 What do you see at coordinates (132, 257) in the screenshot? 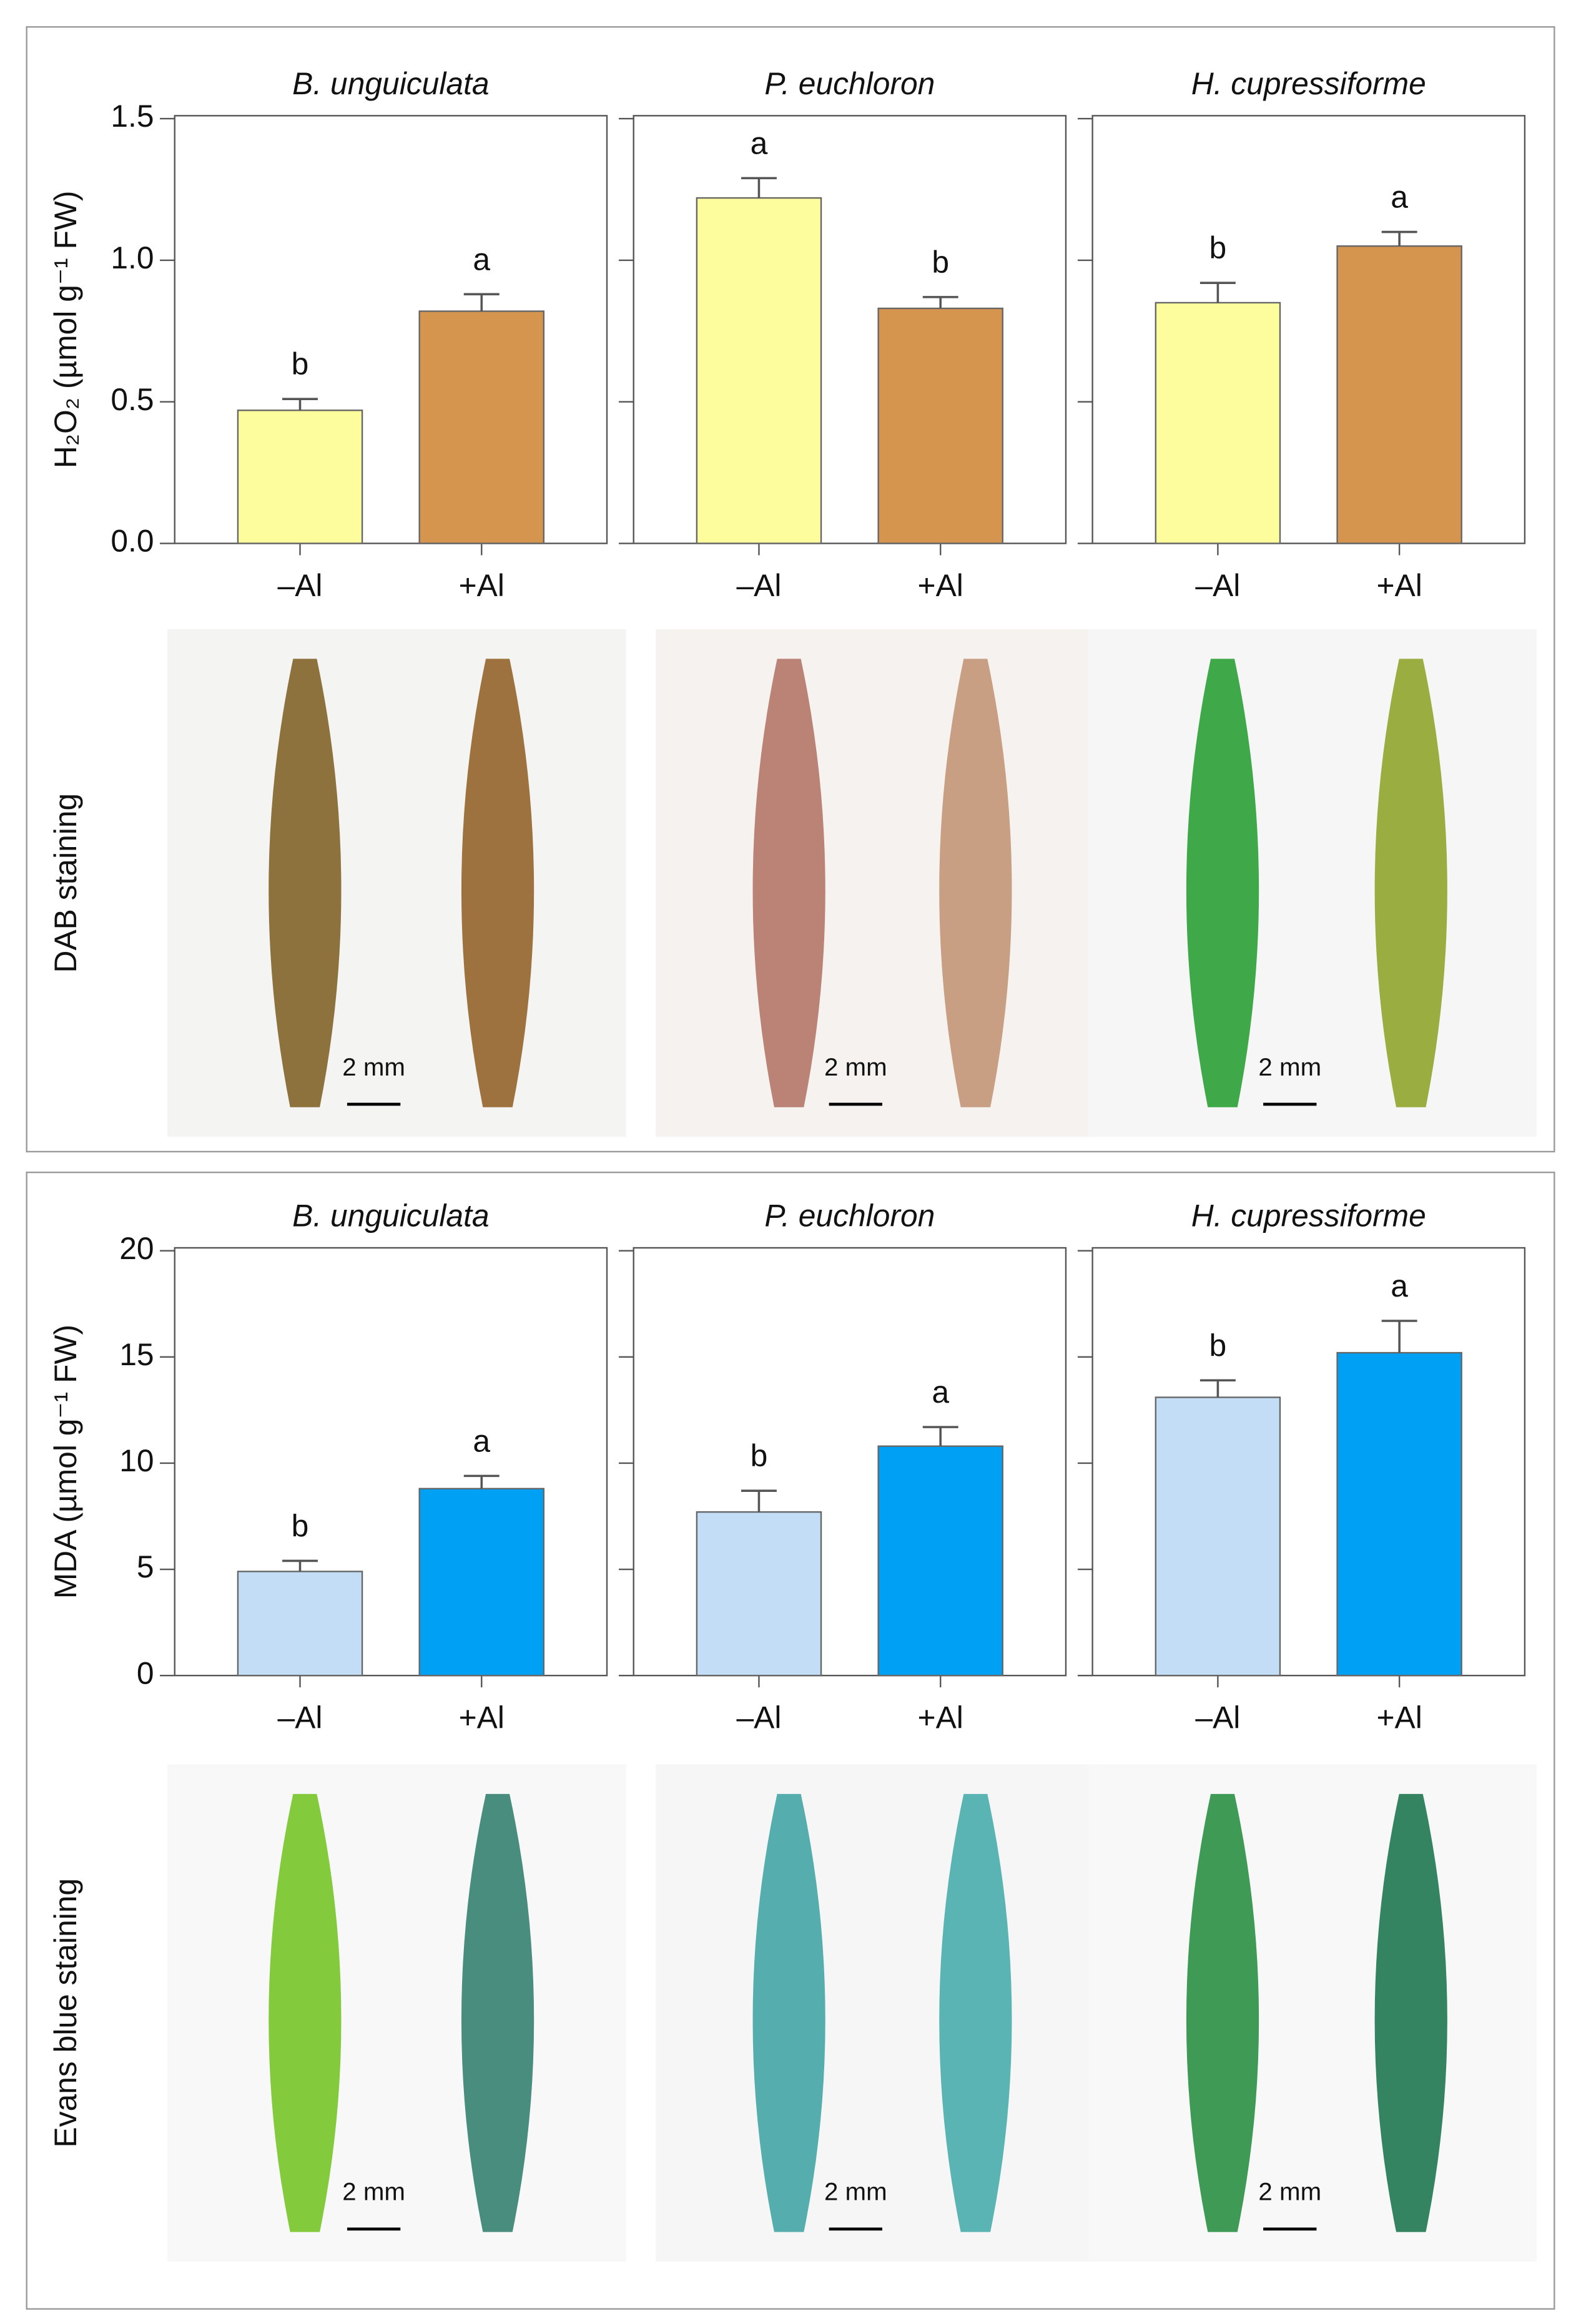
I see `y-tick-label: 1.0` at bounding box center [132, 257].